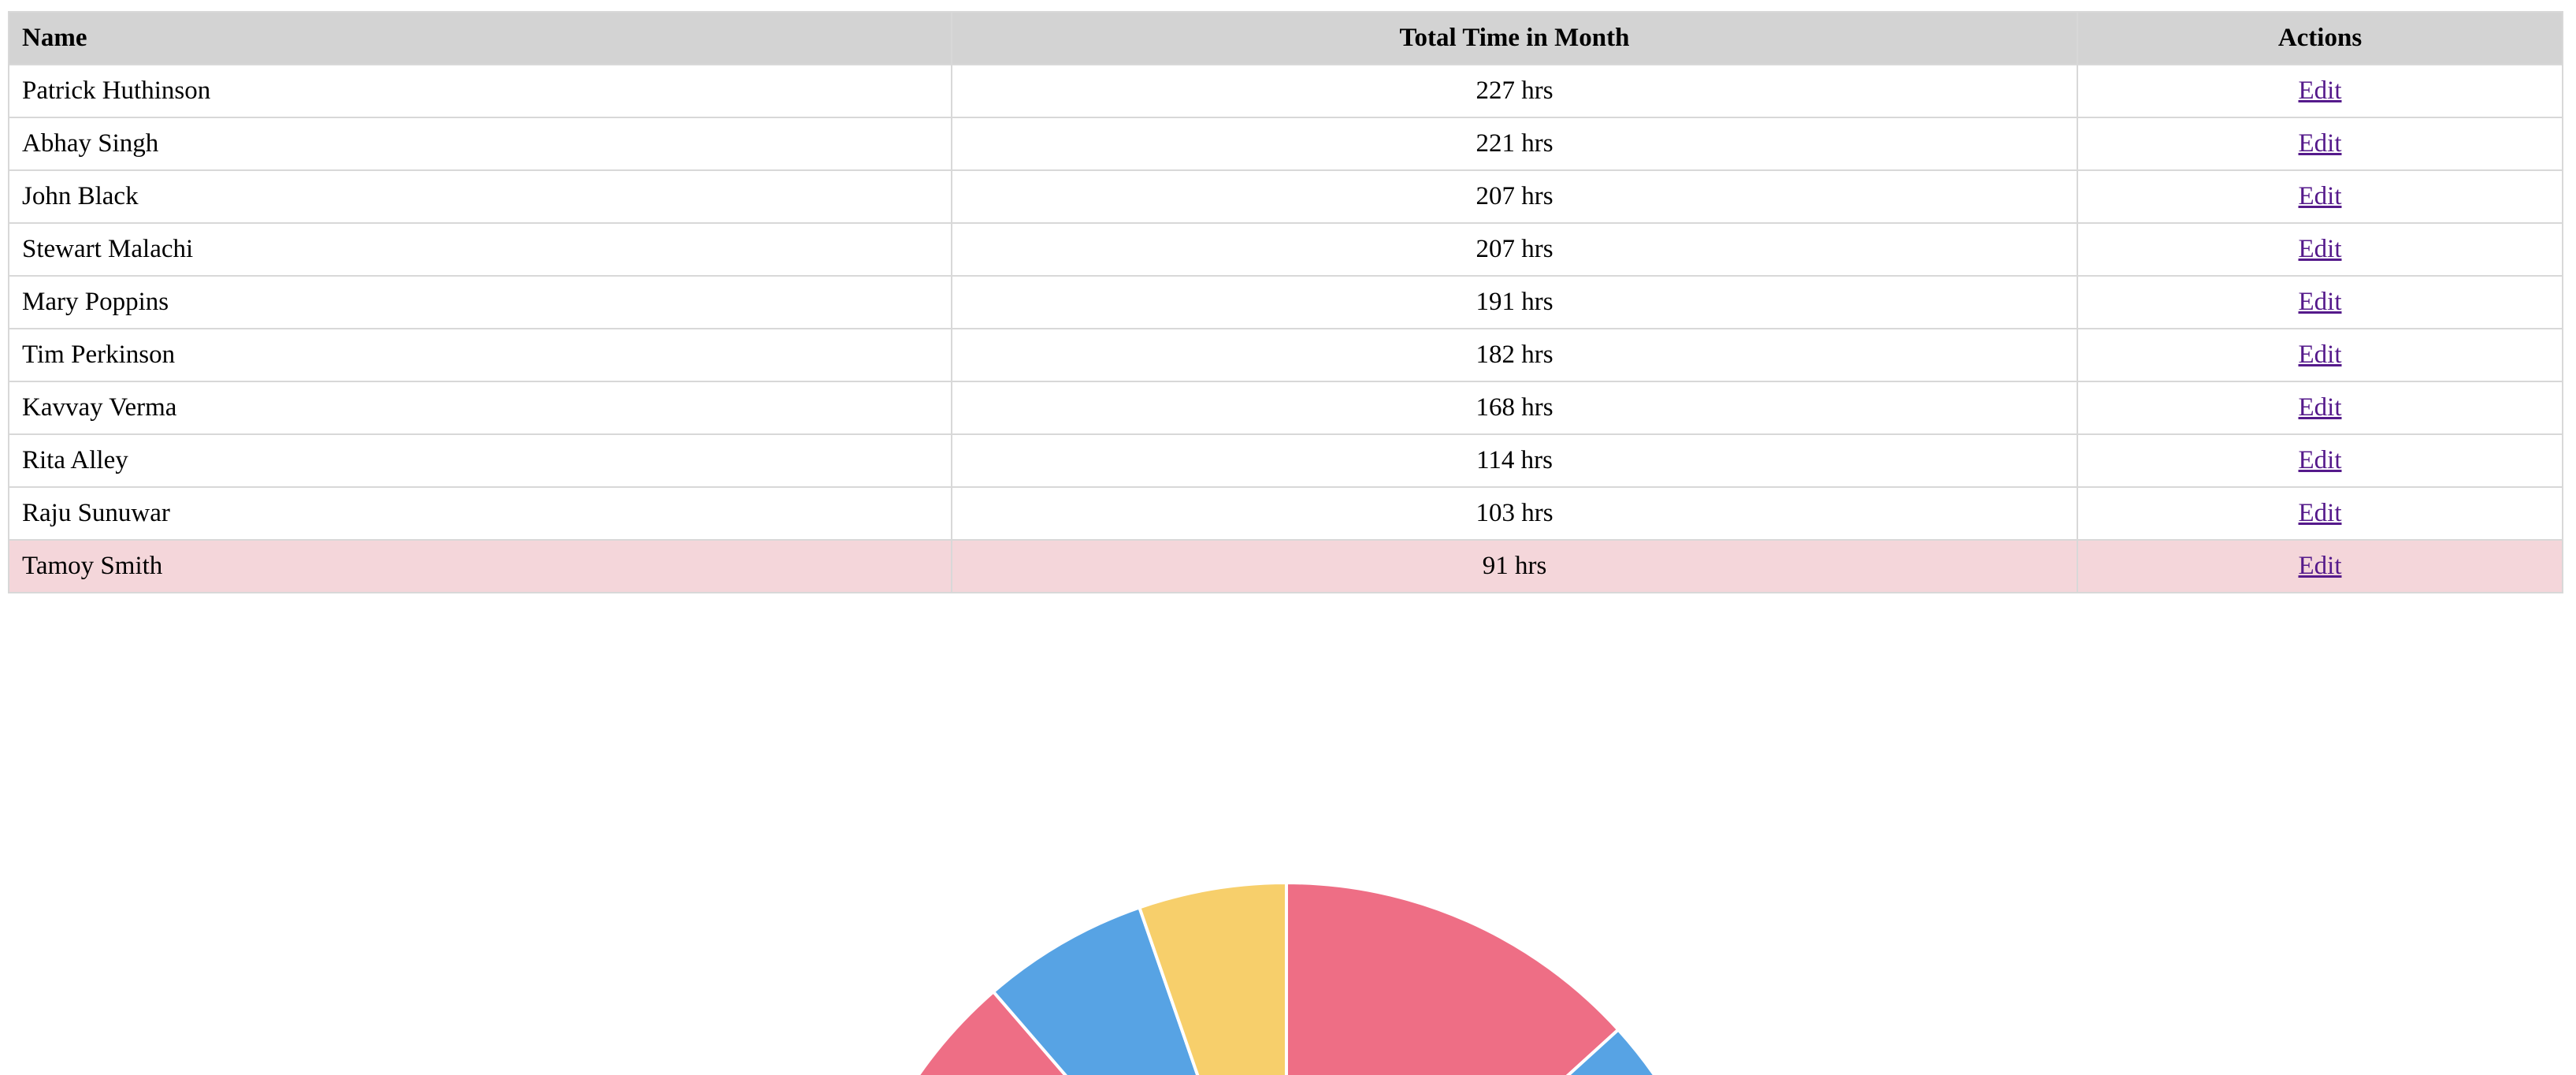  Describe the element at coordinates (1514, 513) in the screenshot. I see `time-cell: 103 hrs` at that location.